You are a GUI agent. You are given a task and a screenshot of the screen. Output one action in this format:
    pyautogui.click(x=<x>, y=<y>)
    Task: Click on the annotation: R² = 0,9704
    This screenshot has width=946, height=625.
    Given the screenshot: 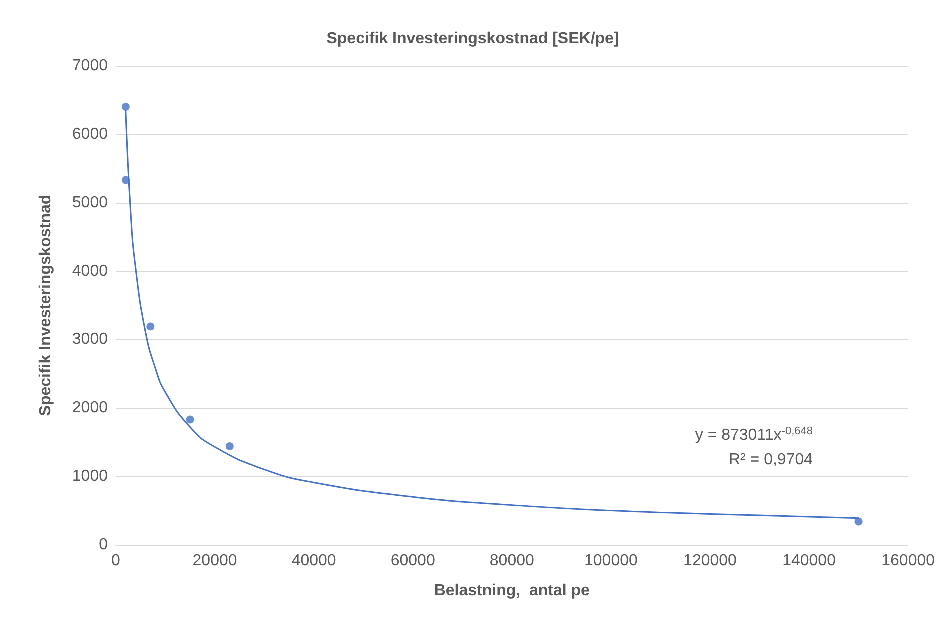 What is the action you would take?
    pyautogui.click(x=771, y=460)
    